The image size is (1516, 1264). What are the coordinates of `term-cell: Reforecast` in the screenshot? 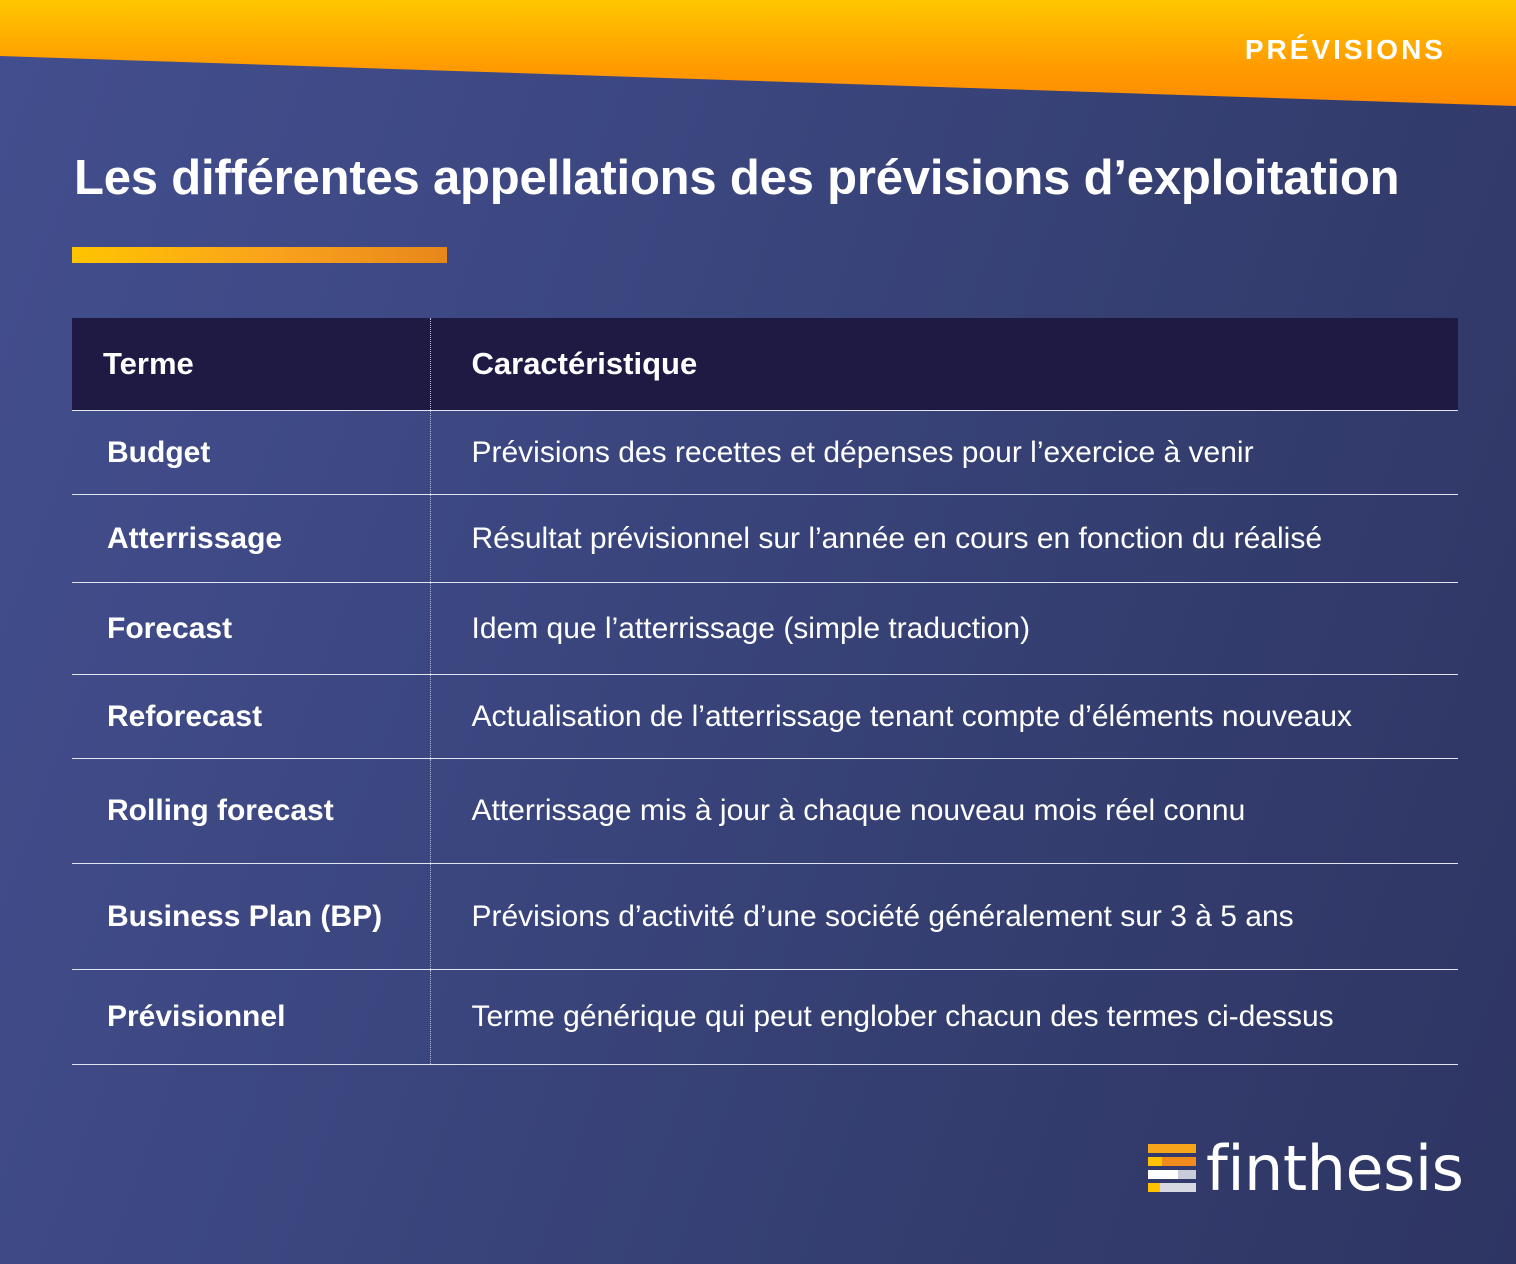 It's located at (251, 716).